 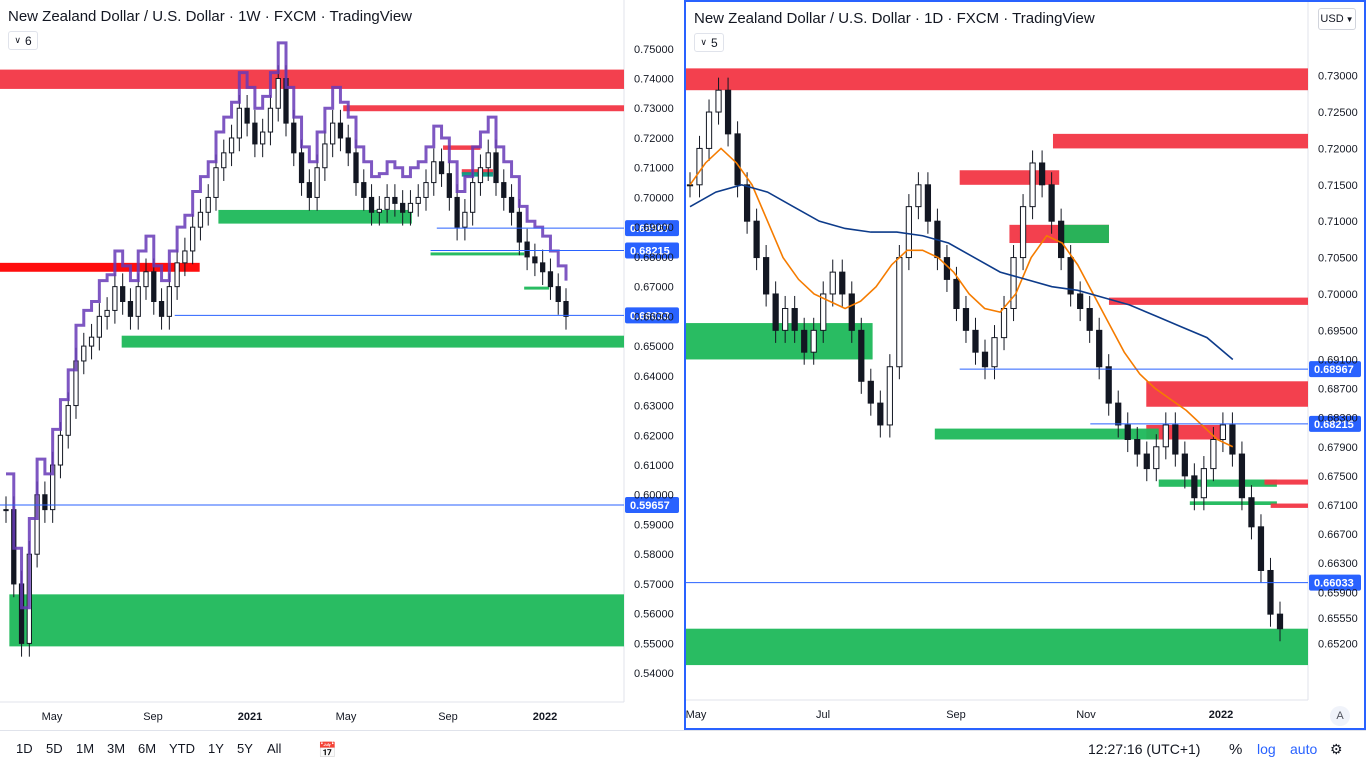 I want to click on auto-toggle: auto, so click(x=1304, y=749).